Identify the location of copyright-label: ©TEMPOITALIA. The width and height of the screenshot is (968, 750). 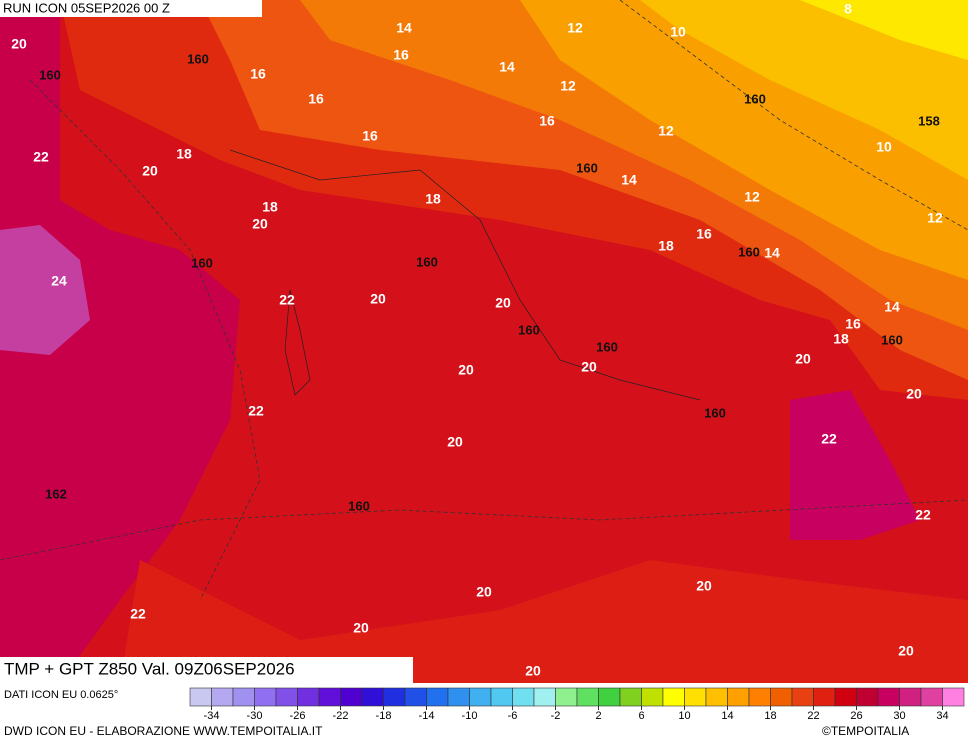
(865, 731).